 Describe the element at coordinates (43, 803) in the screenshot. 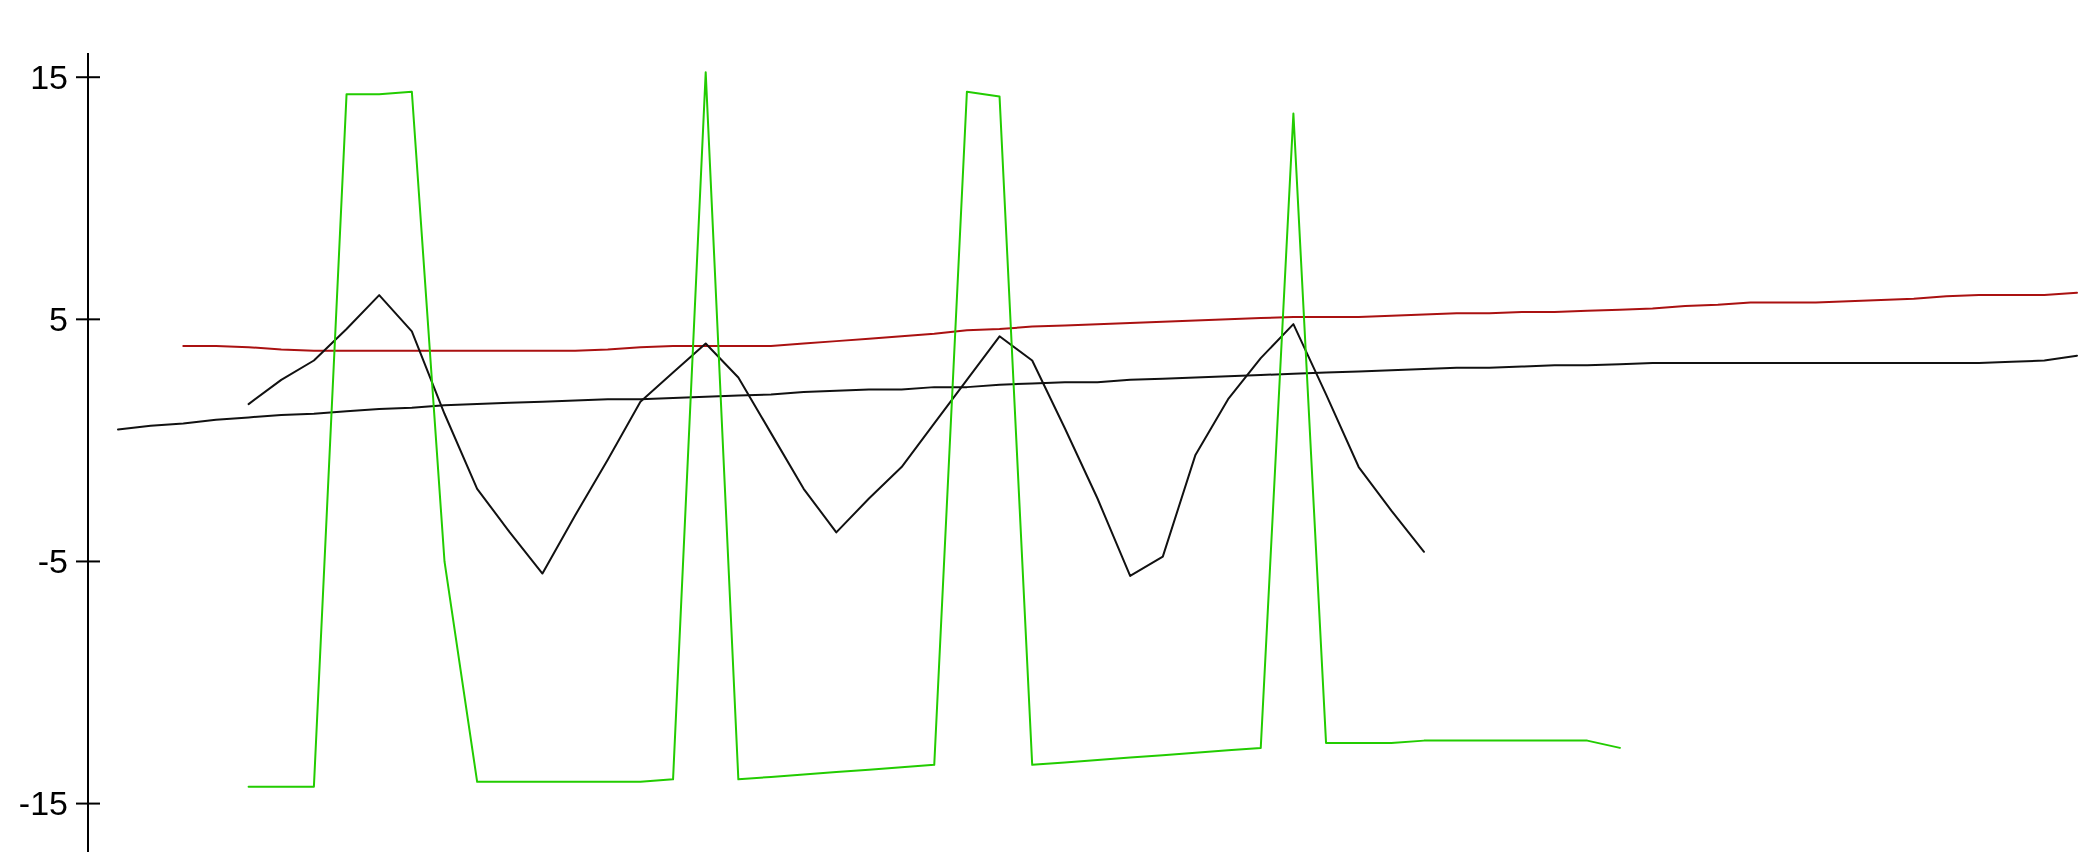

I see `y-tick-label: -15` at that location.